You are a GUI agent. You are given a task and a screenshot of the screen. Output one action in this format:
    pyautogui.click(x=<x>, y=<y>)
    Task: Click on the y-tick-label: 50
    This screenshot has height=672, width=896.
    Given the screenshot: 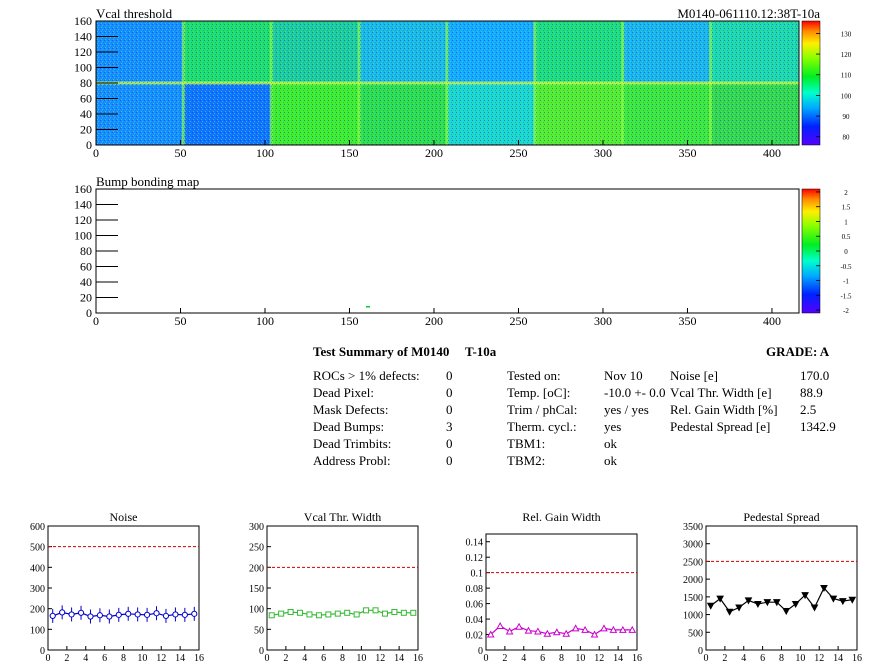 What is the action you would take?
    pyautogui.click(x=259, y=630)
    